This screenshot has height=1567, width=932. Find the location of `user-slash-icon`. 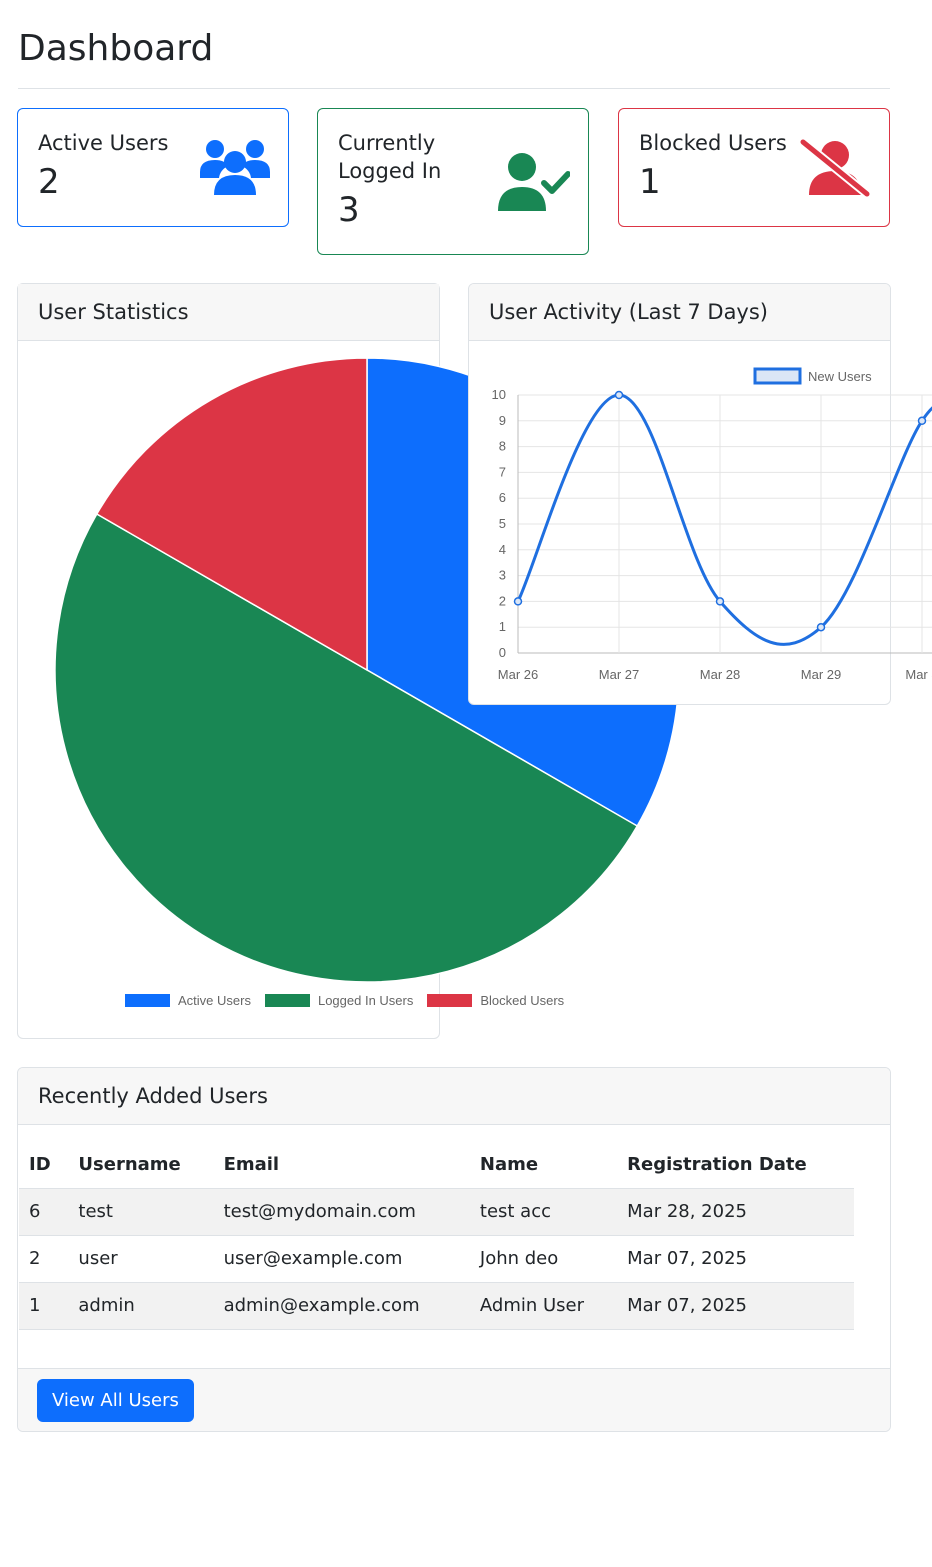

user-slash-icon is located at coordinates (835, 169).